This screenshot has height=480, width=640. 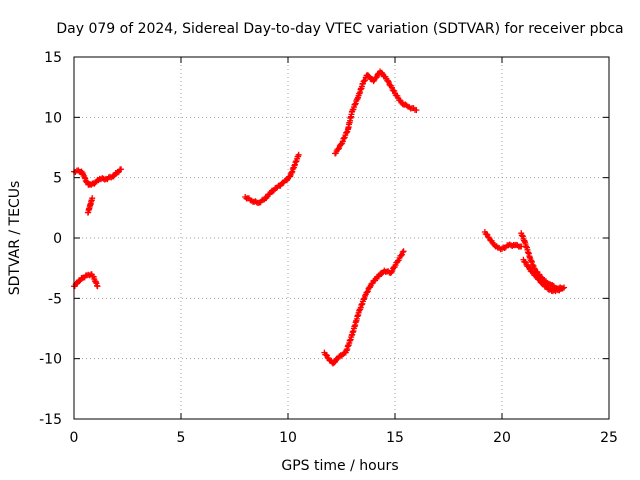 What do you see at coordinates (15, 238) in the screenshot?
I see `y-axis-label: SDTVAR / TECUs` at bounding box center [15, 238].